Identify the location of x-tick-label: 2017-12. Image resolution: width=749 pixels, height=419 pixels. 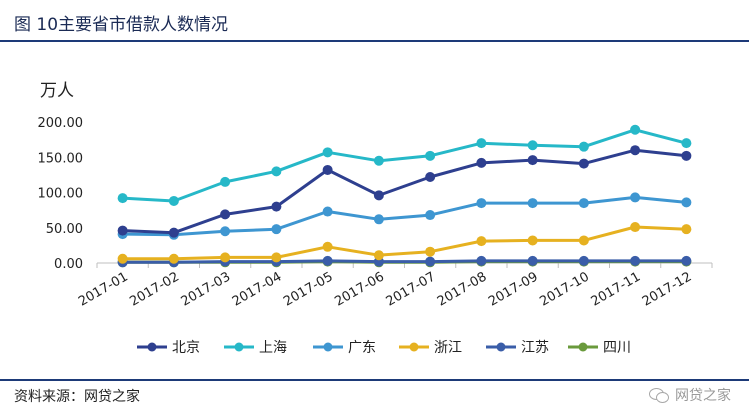
(667, 289).